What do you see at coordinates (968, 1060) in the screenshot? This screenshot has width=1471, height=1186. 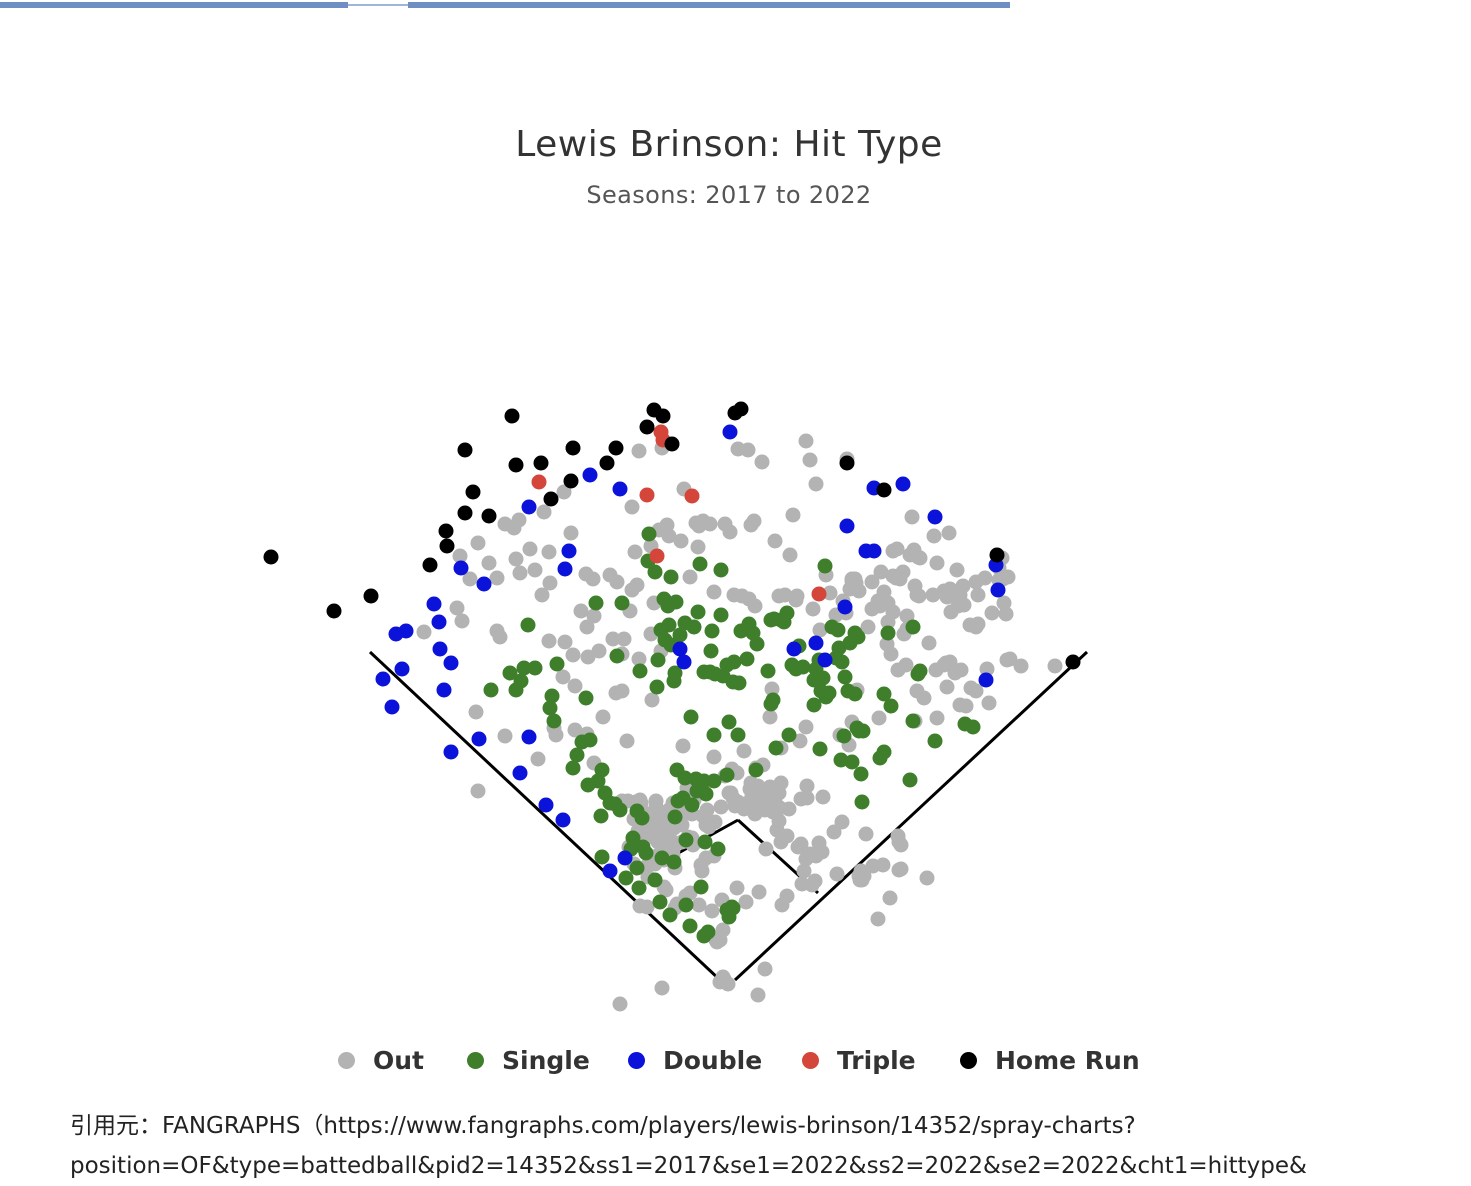 I see `legend-dot-home-run` at bounding box center [968, 1060].